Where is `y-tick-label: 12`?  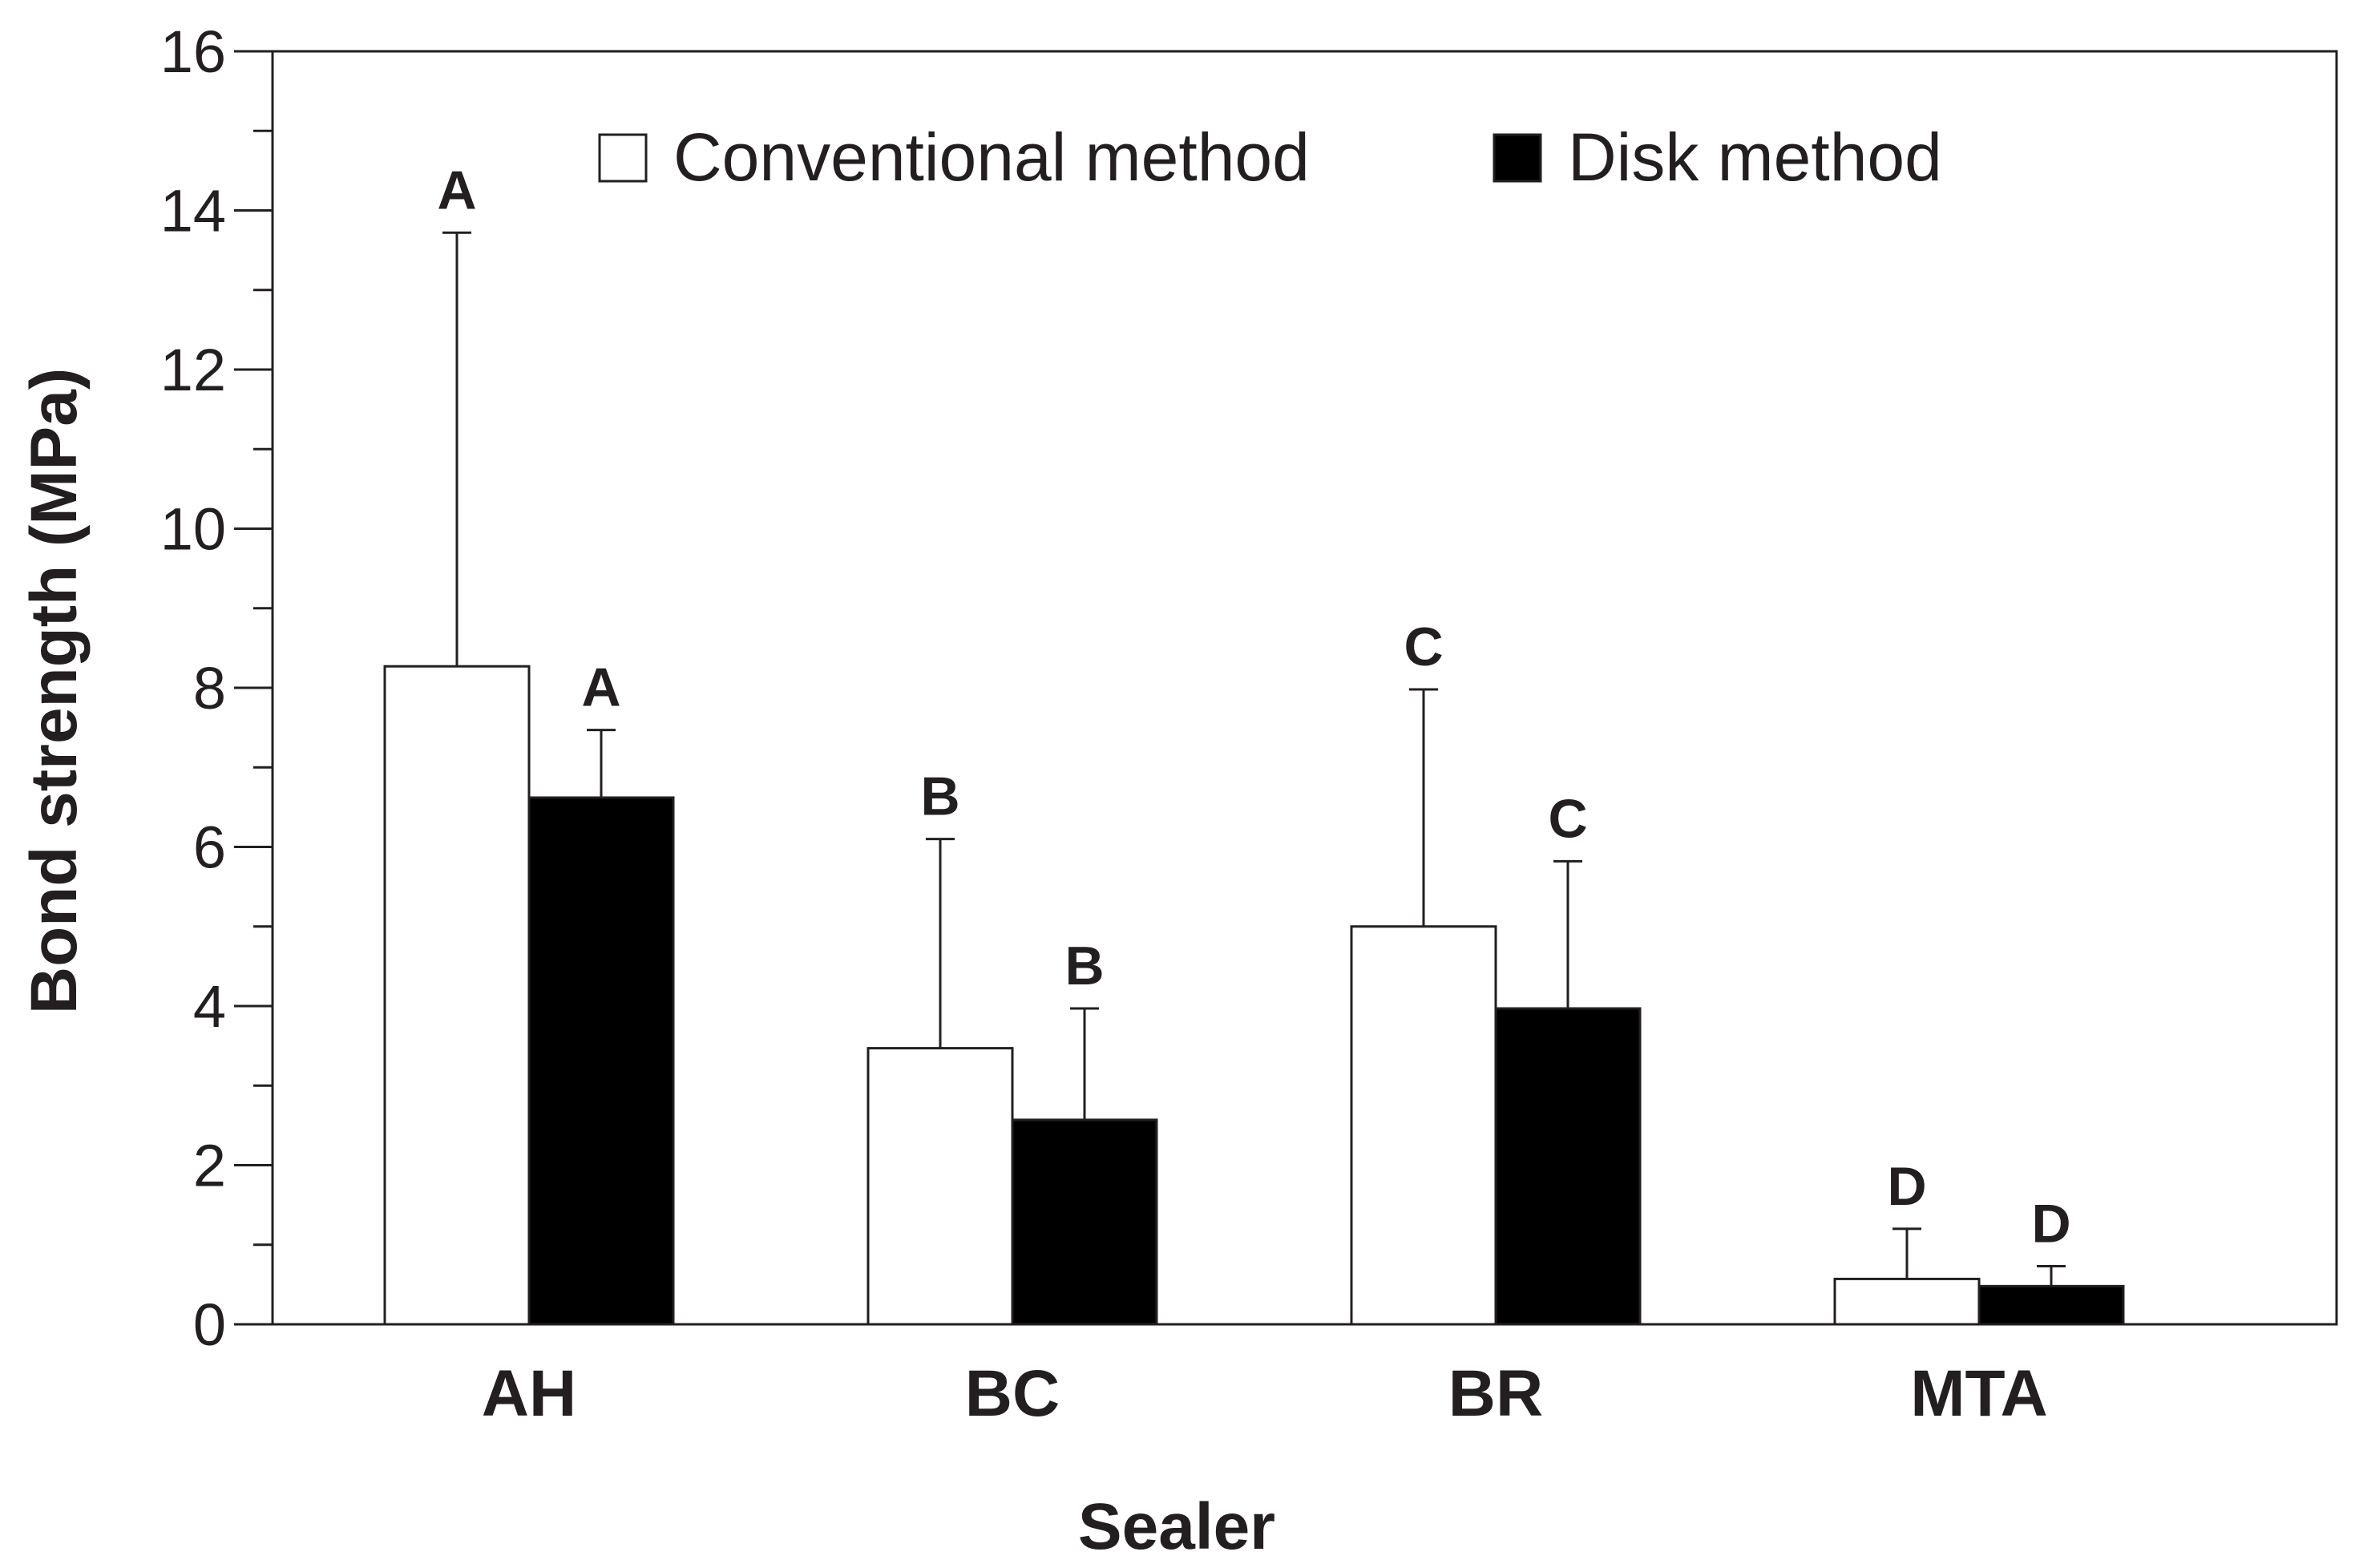 y-tick-label: 12 is located at coordinates (193, 370).